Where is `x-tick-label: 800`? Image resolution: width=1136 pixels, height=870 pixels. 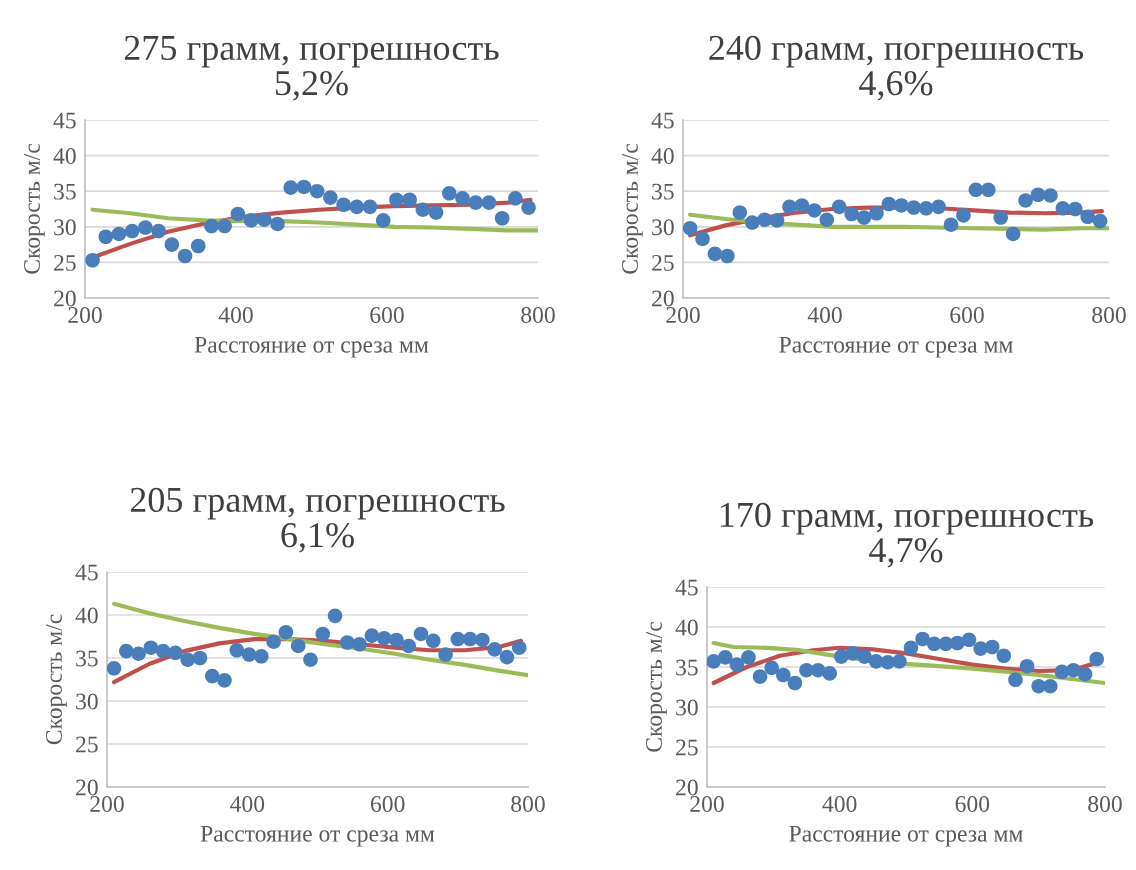 x-tick-label: 800 is located at coordinates (528, 804).